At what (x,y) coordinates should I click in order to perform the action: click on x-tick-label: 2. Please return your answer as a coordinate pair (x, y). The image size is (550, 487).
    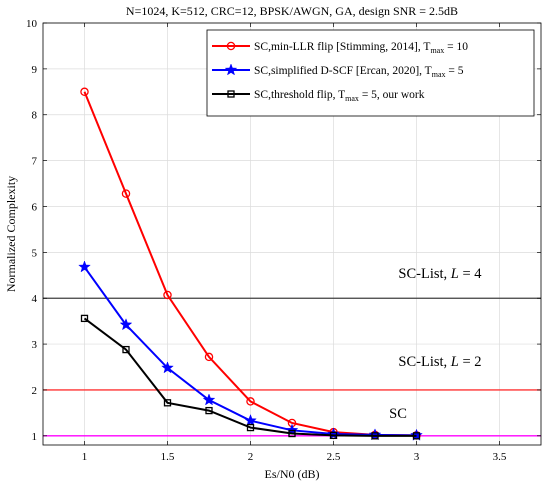
    Looking at the image, I should click on (251, 457).